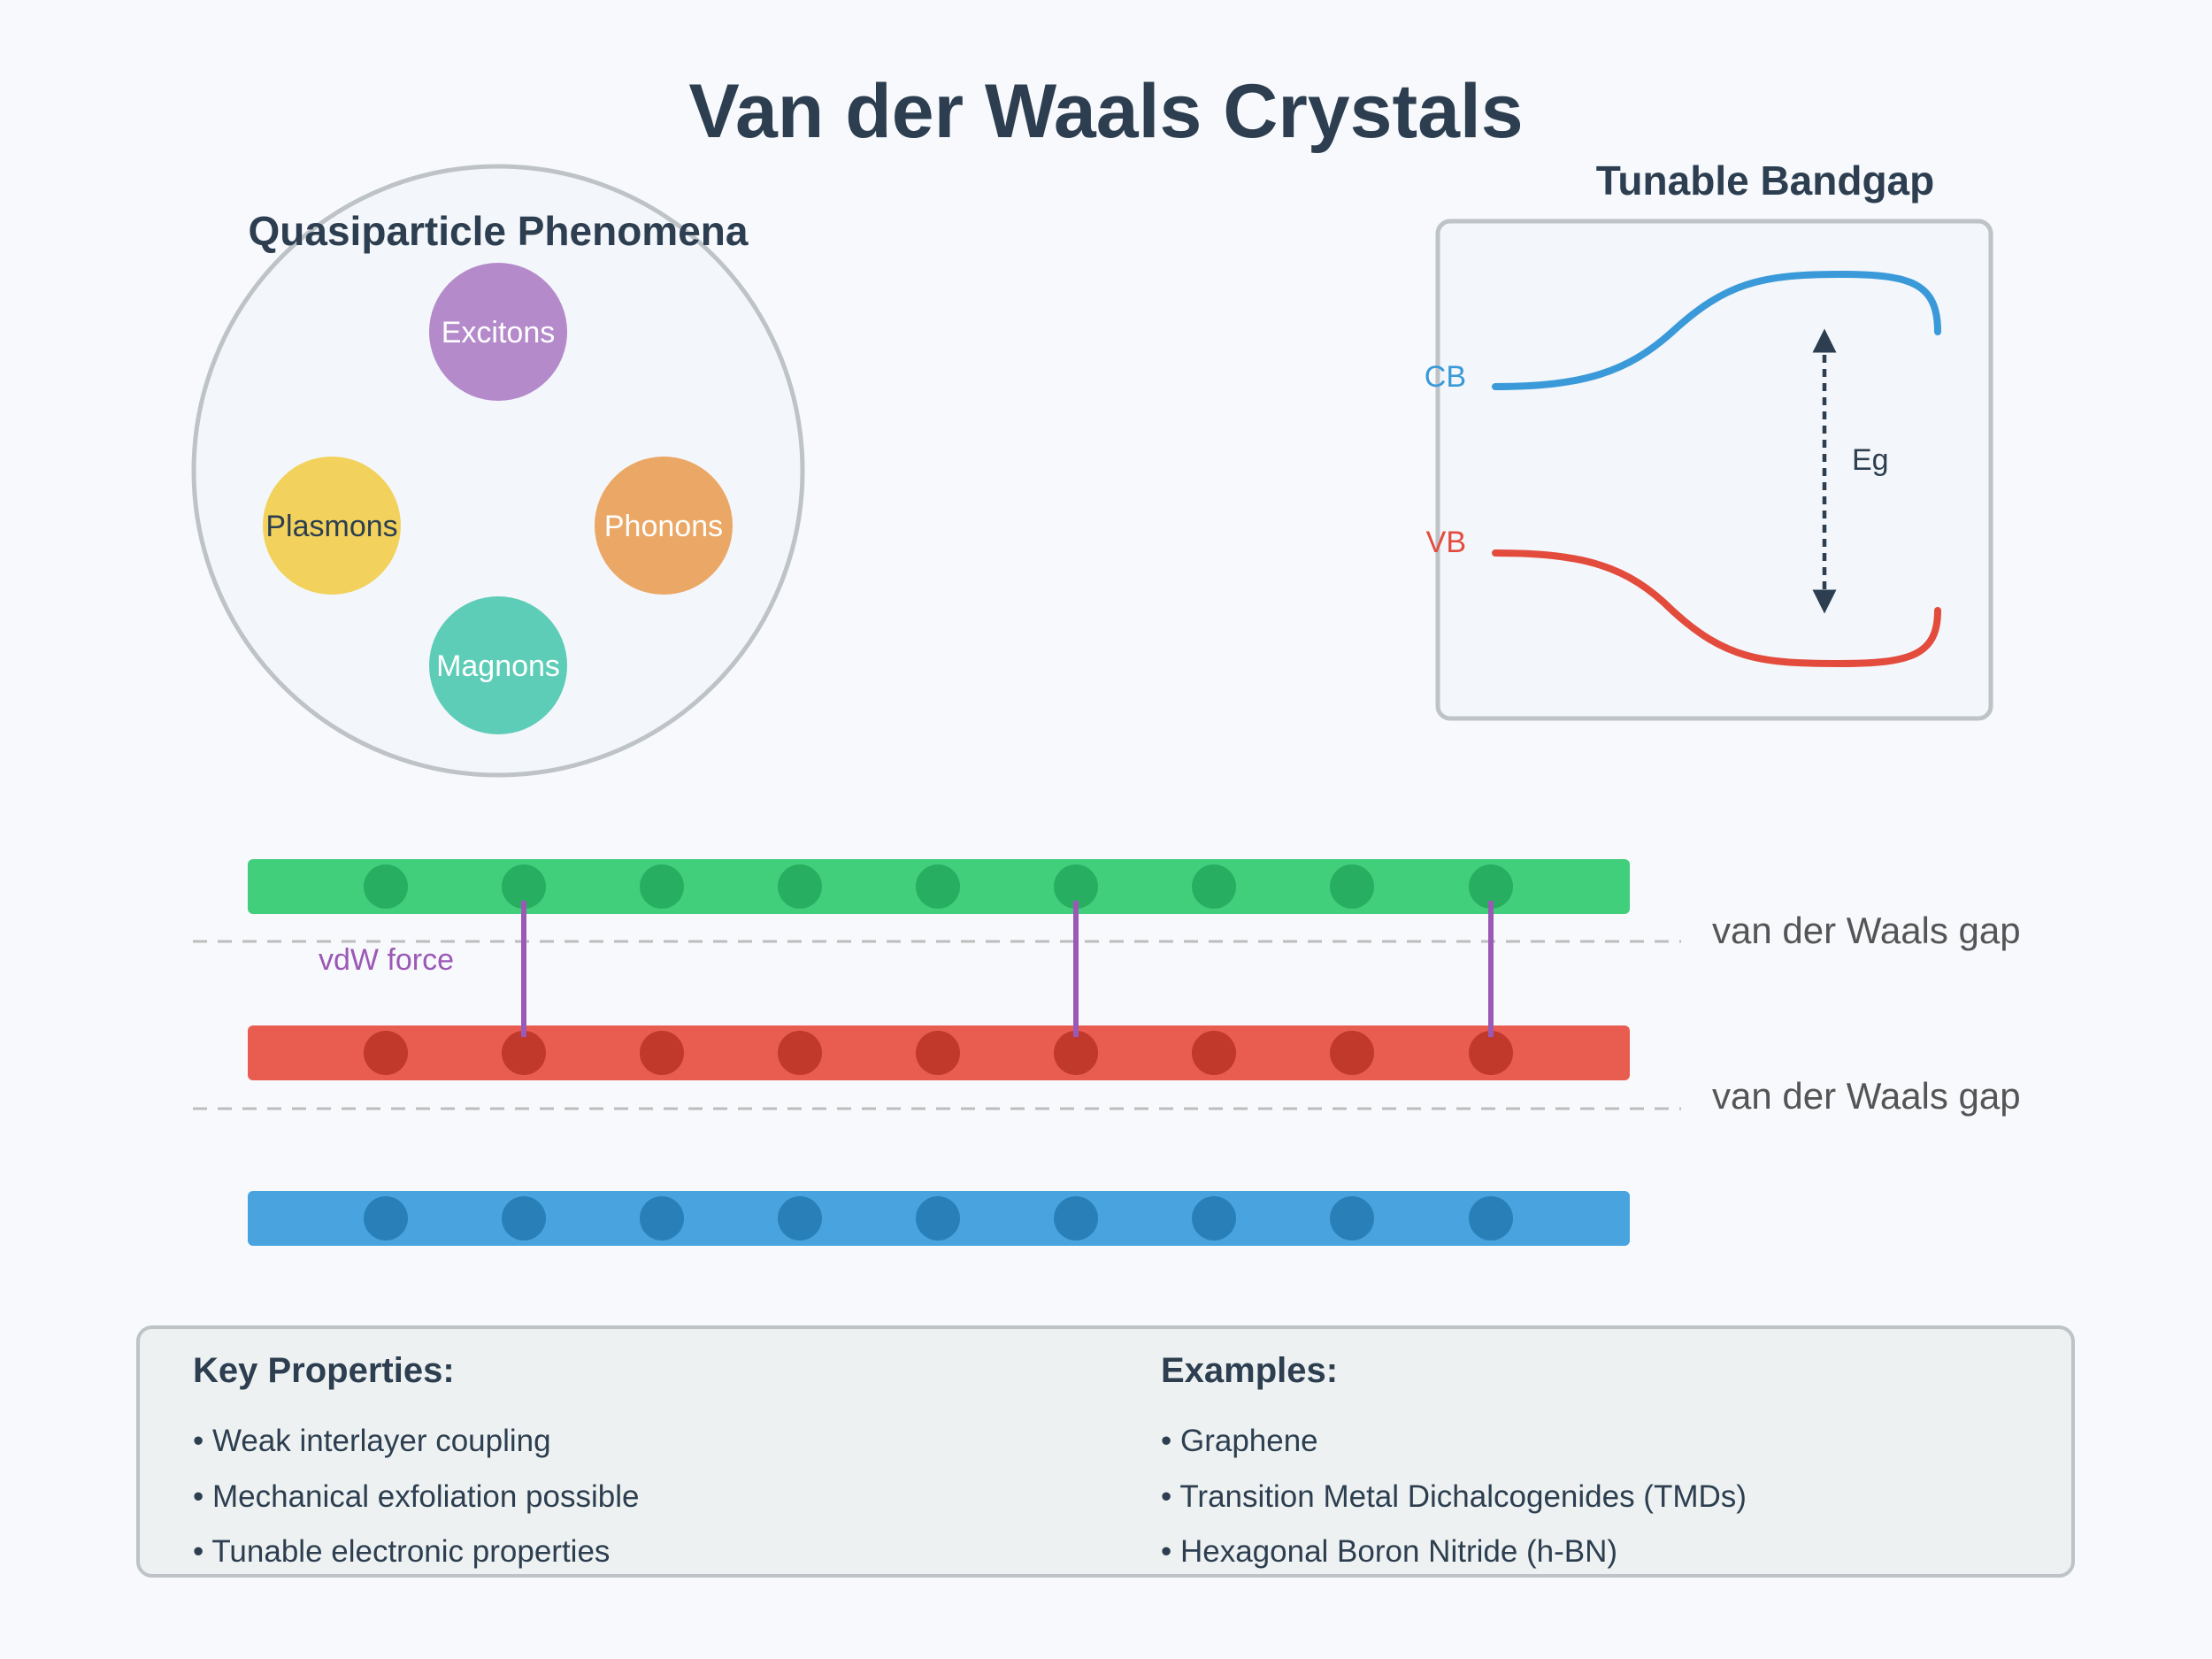  I want to click on bandgap-panel: Tunable Bandgap CB VB Eg, so click(1709, 439).